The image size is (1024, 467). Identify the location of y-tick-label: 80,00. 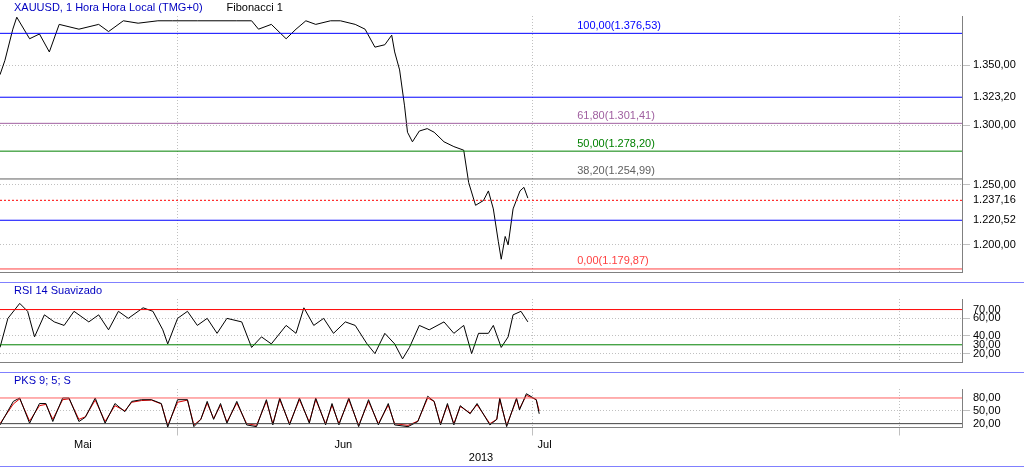
(987, 397).